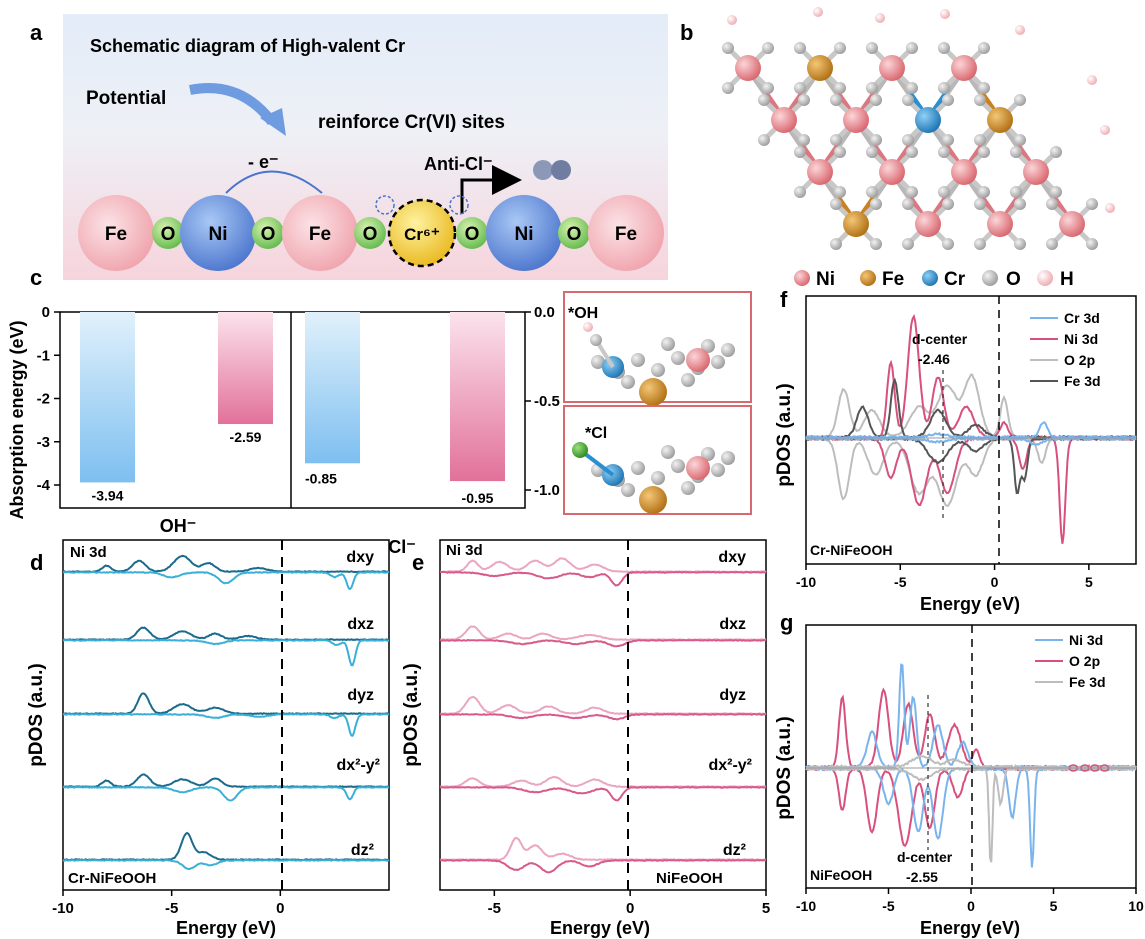  I want to click on electron-label: - e⁻, so click(263, 162).